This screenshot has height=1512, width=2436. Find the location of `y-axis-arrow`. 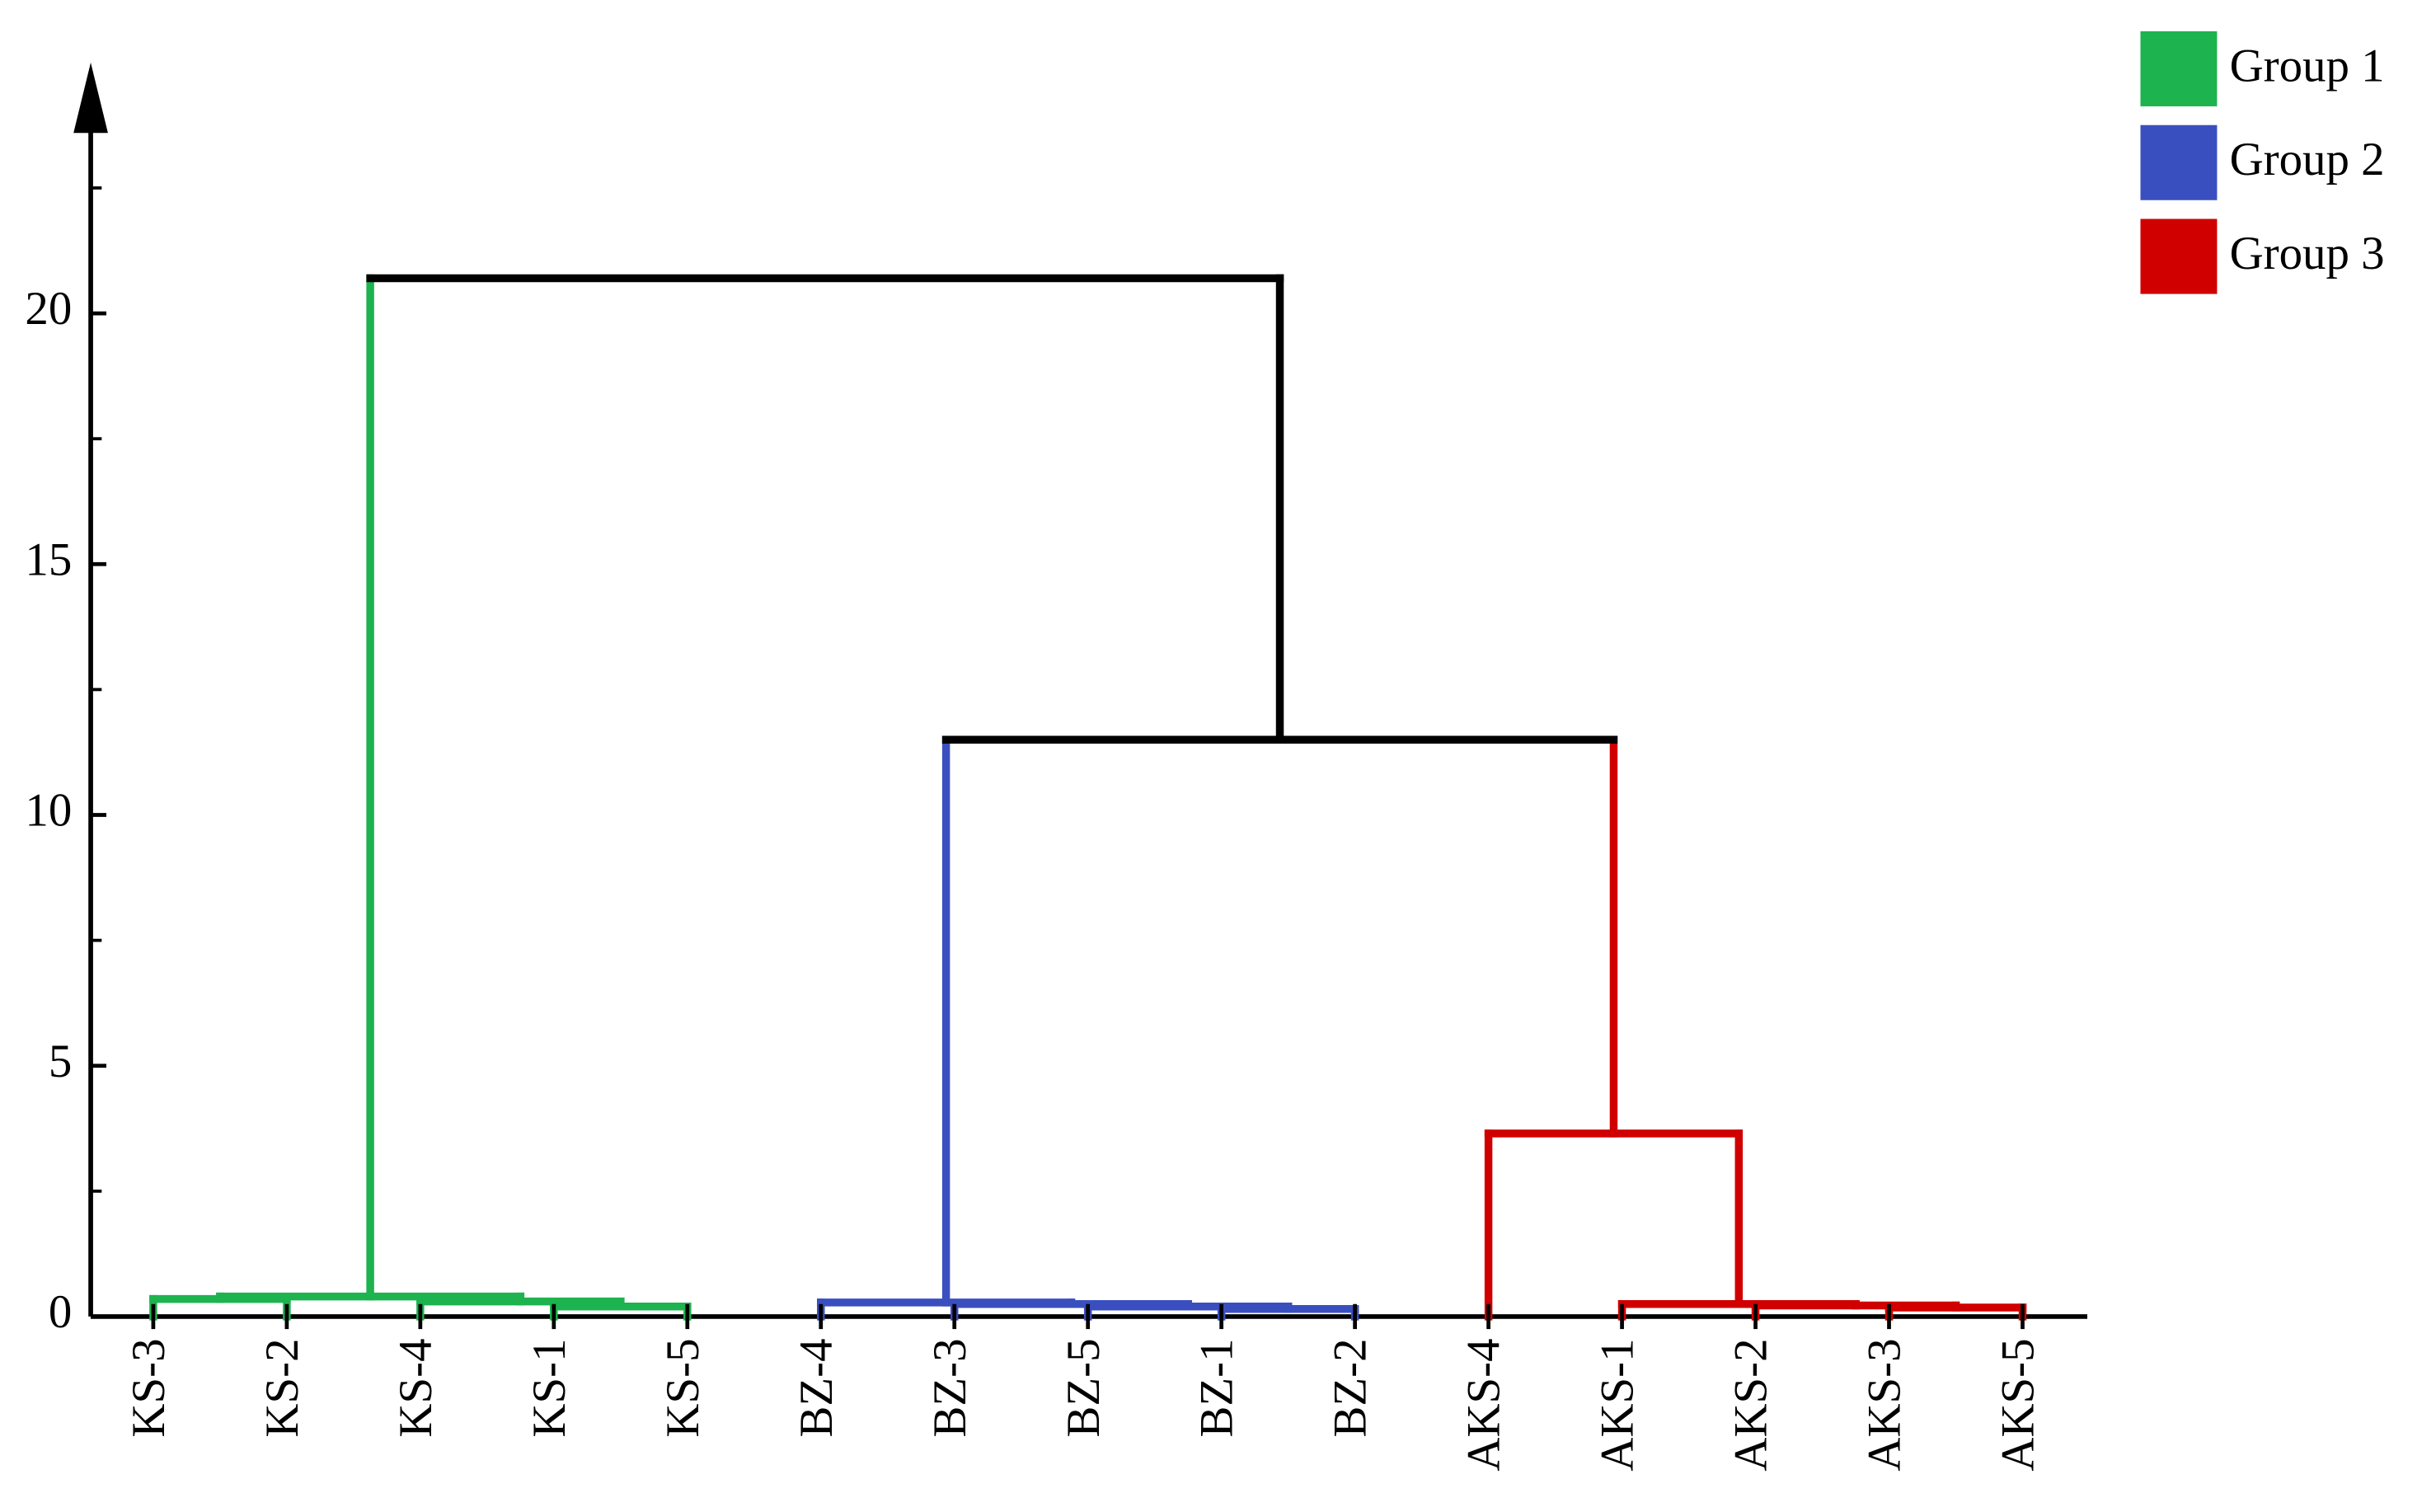

y-axis-arrow is located at coordinates (91, 98).